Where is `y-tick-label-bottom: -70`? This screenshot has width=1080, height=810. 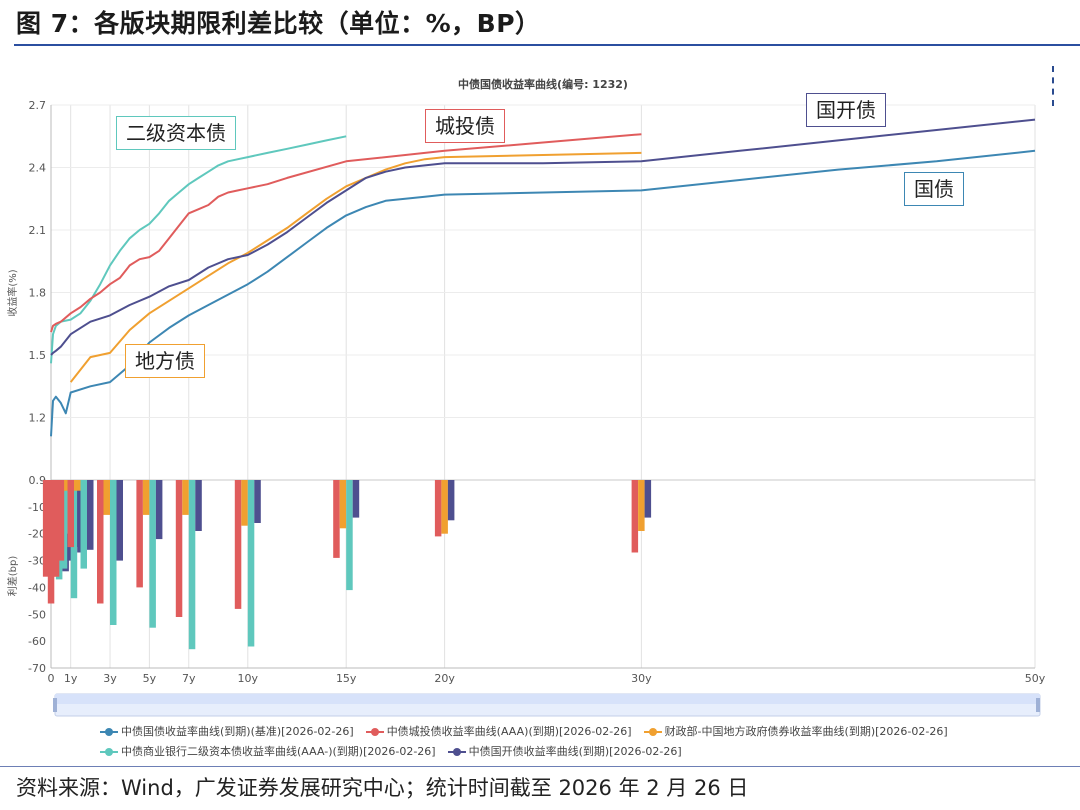
y-tick-label-bottom: -70 is located at coordinates (37, 668).